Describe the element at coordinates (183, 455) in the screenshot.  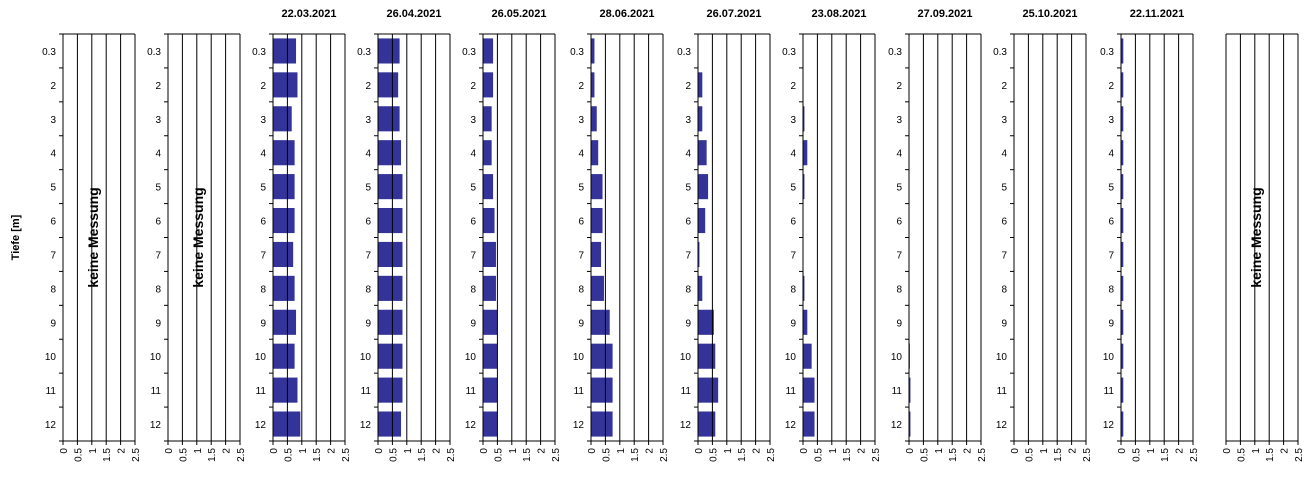
I see `panel-2-x-tick-label-2: 0.5` at that location.